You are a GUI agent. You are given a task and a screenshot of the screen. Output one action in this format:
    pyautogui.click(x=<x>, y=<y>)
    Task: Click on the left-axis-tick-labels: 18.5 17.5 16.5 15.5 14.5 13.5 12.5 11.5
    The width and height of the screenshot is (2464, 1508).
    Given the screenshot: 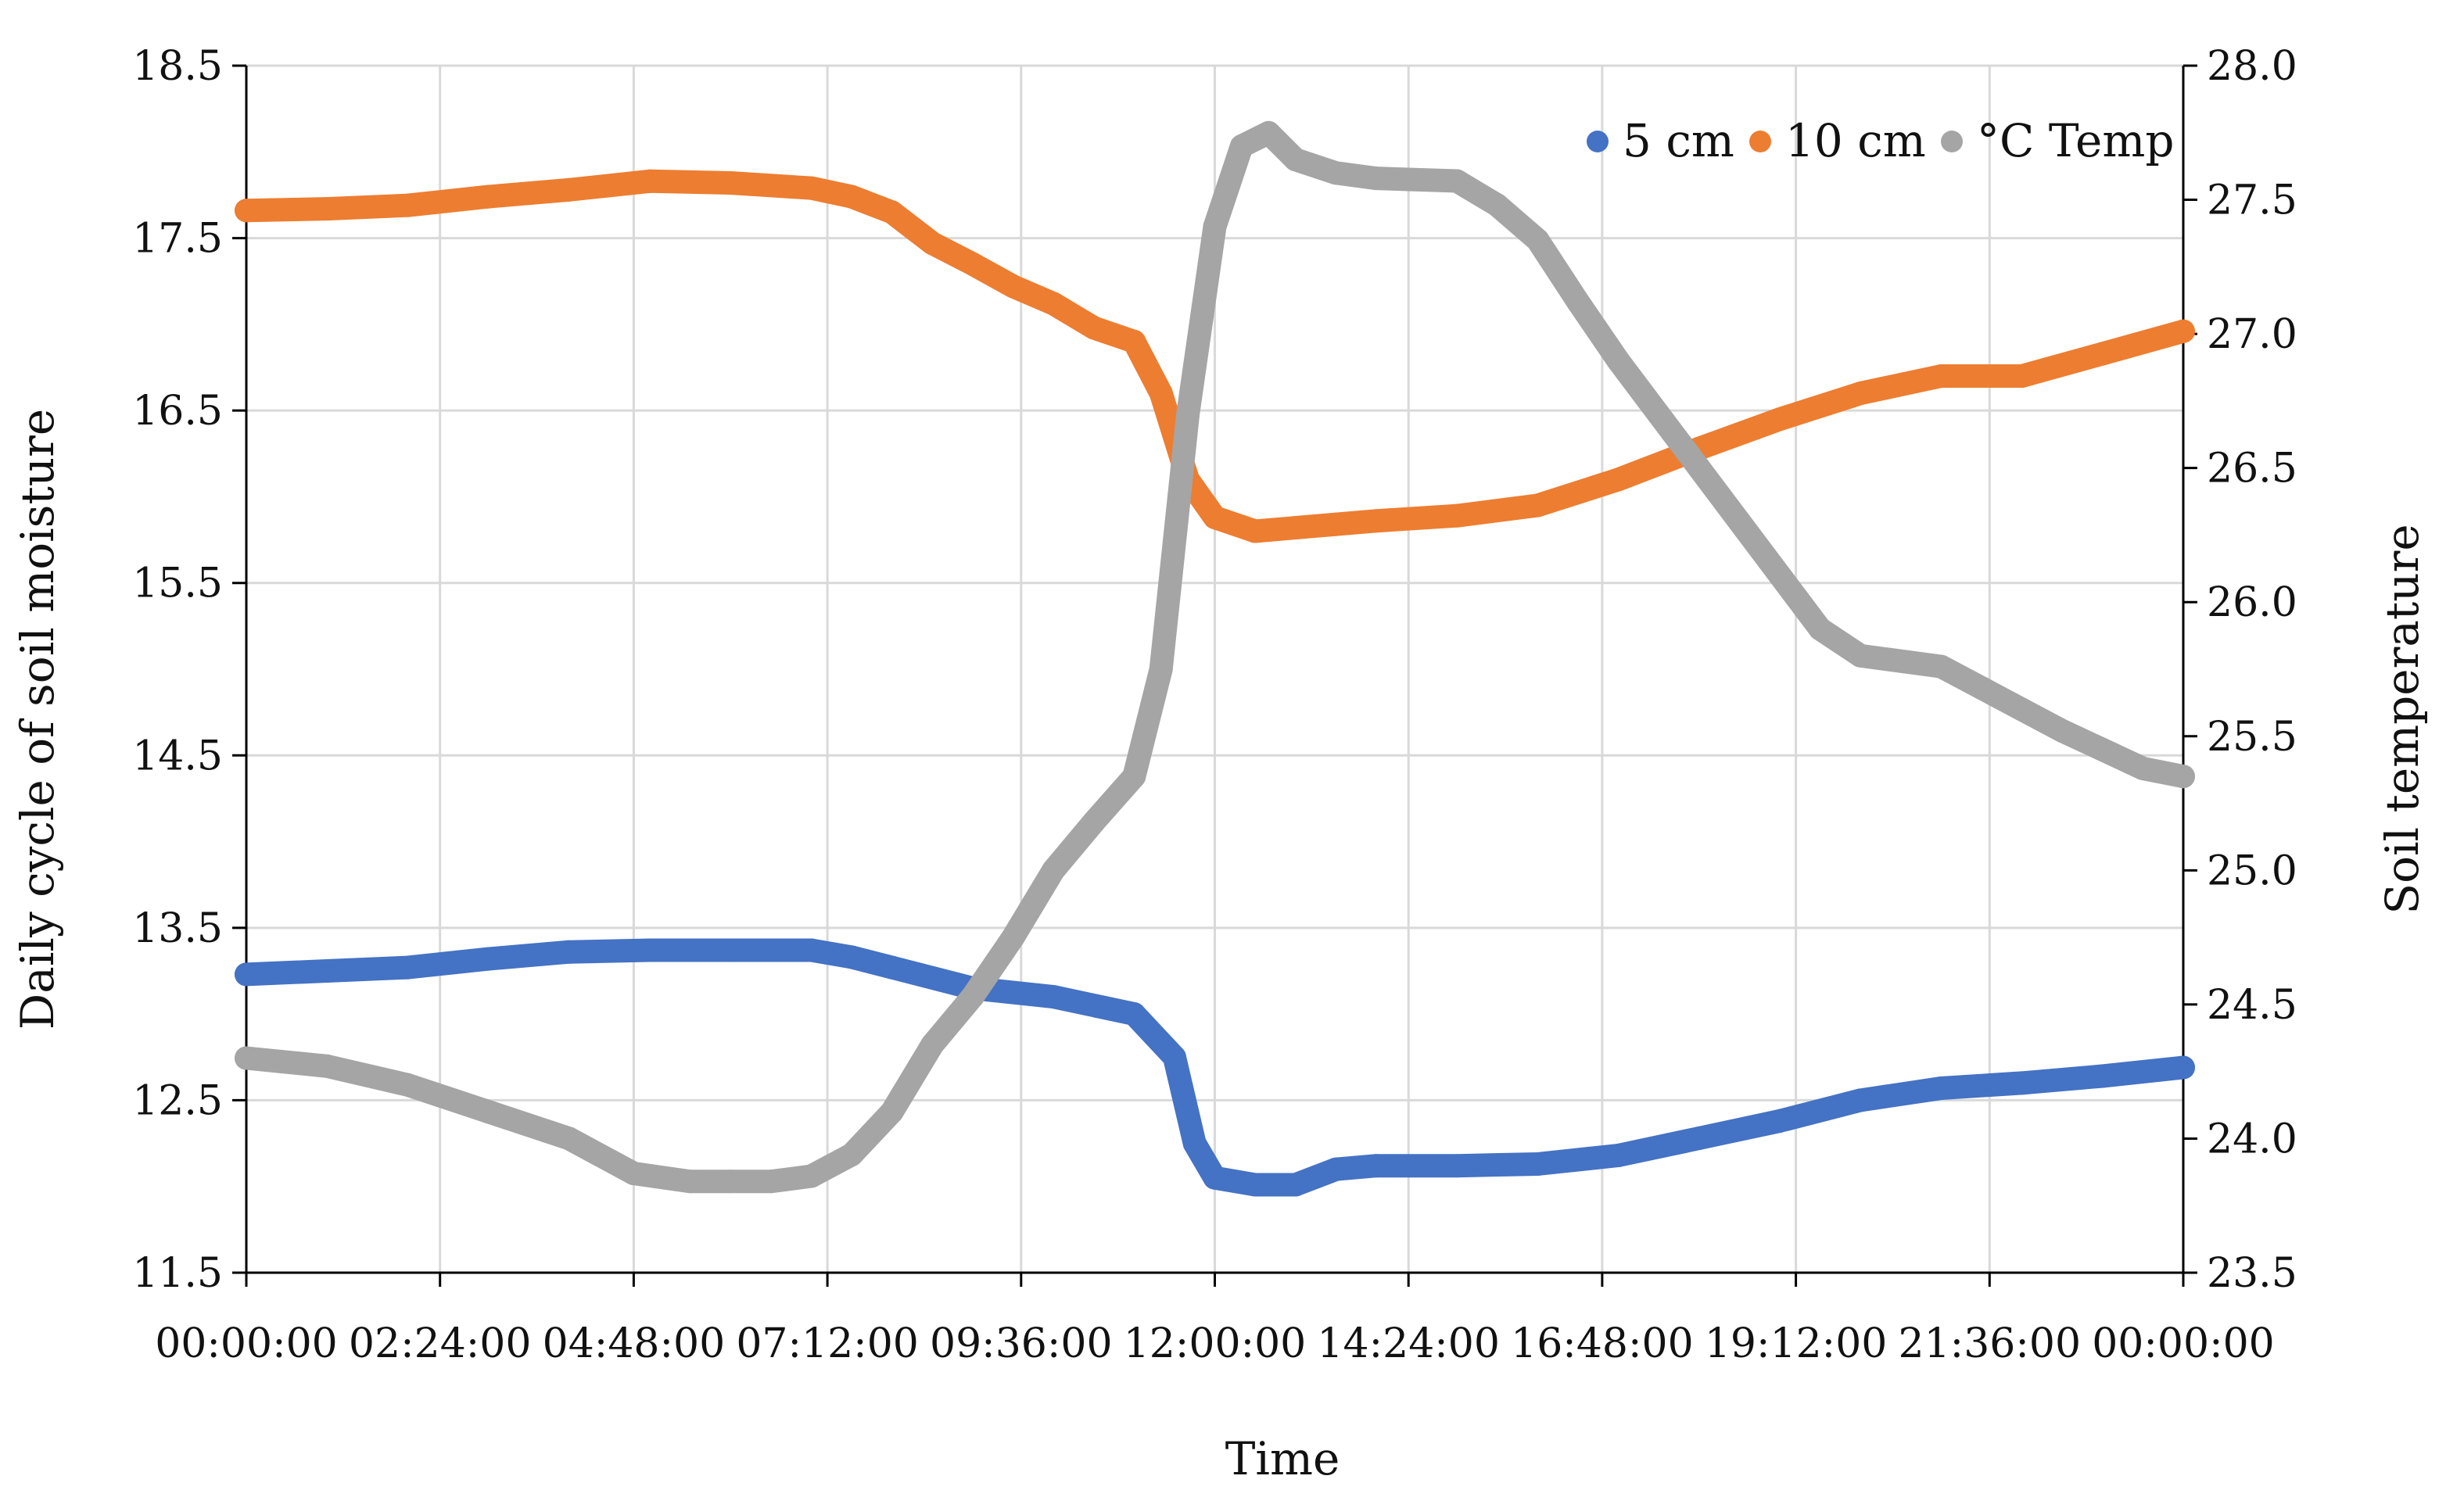 What is the action you would take?
    pyautogui.click(x=177, y=670)
    